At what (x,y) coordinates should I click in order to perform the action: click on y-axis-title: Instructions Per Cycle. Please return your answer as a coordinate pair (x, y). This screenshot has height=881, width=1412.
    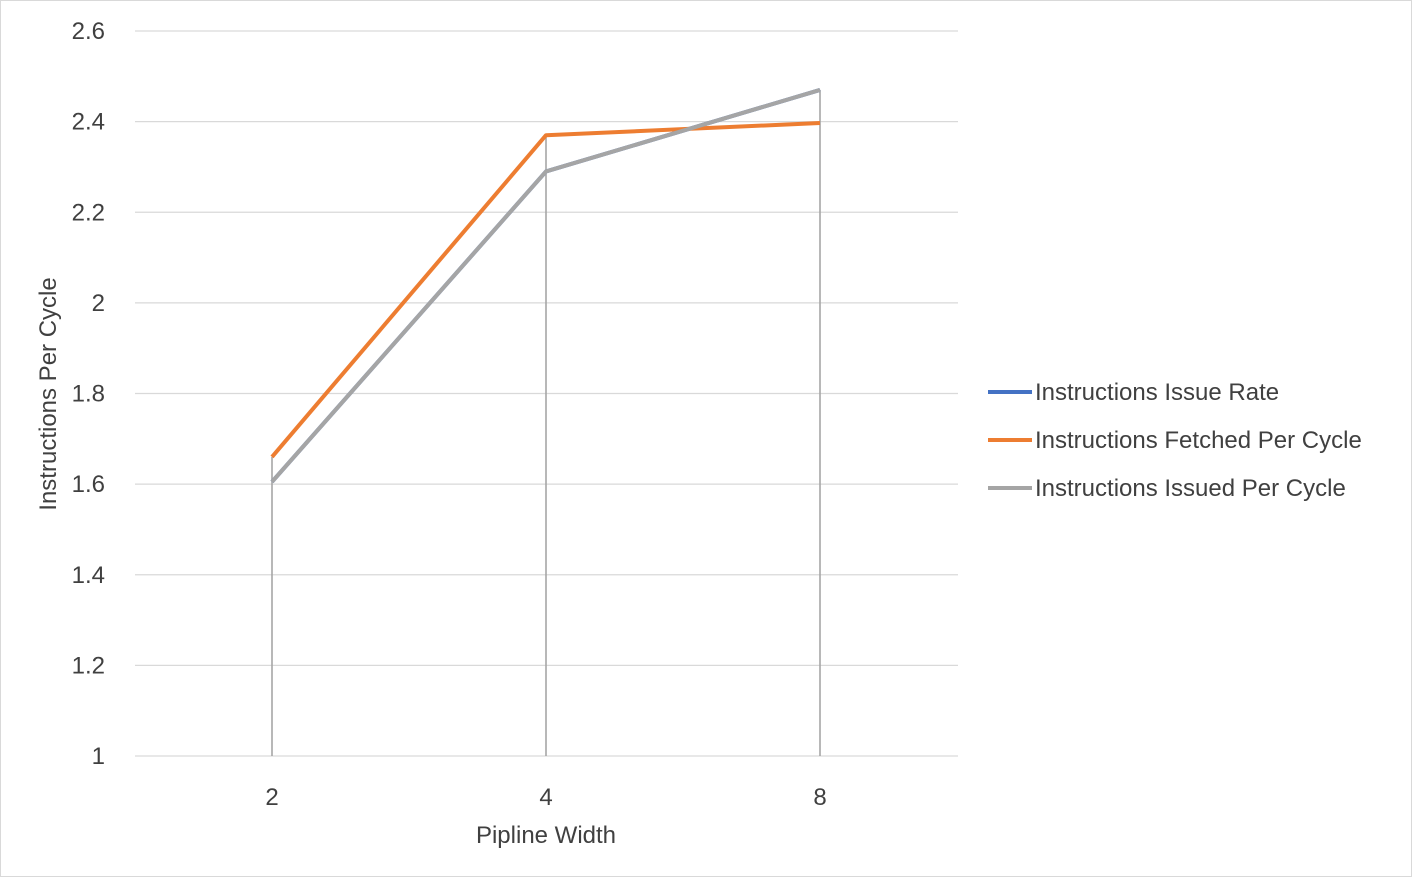
    Looking at the image, I should click on (48, 393).